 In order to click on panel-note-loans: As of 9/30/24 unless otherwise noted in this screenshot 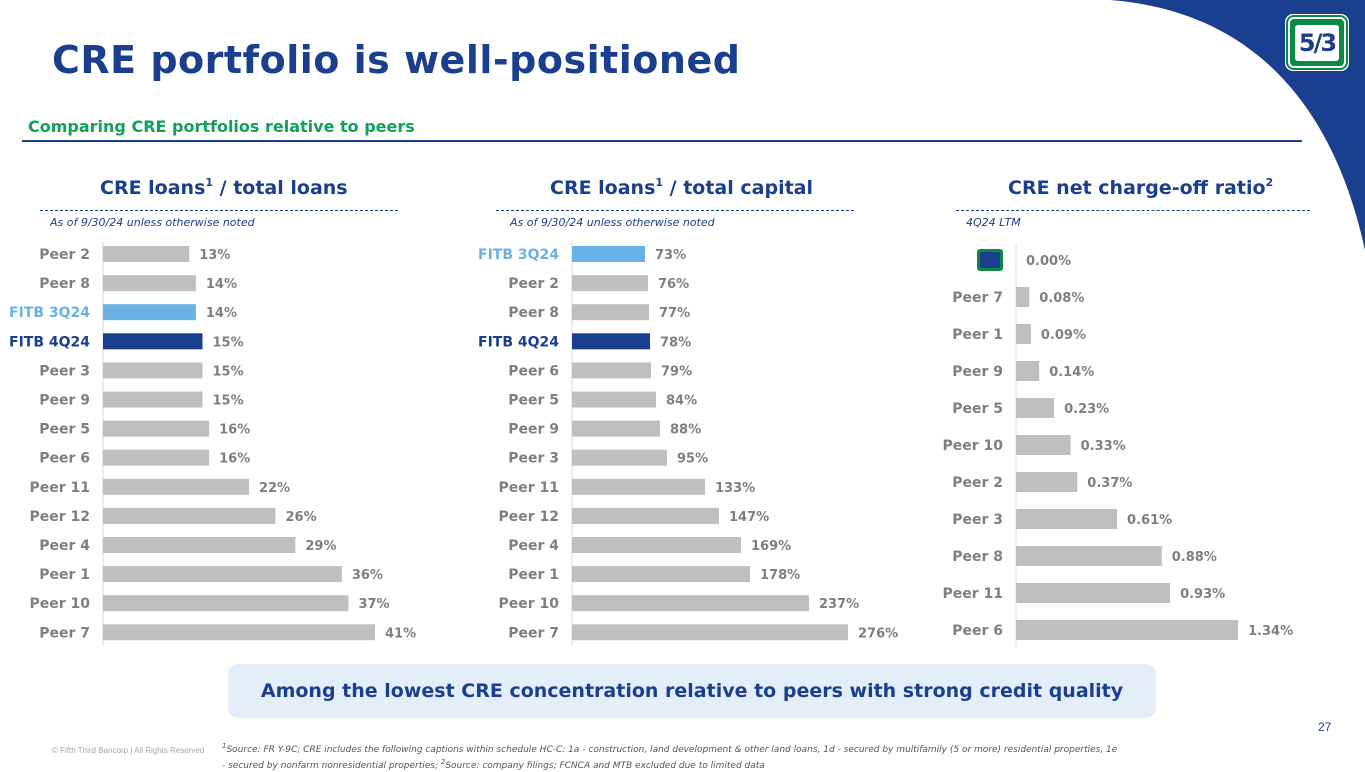, I will do `click(152, 222)`.